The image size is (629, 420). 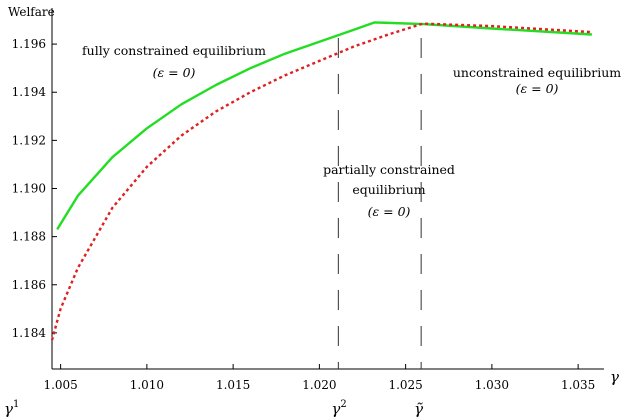 What do you see at coordinates (29, 333) in the screenshot?
I see `y-tick-label: 1.184` at bounding box center [29, 333].